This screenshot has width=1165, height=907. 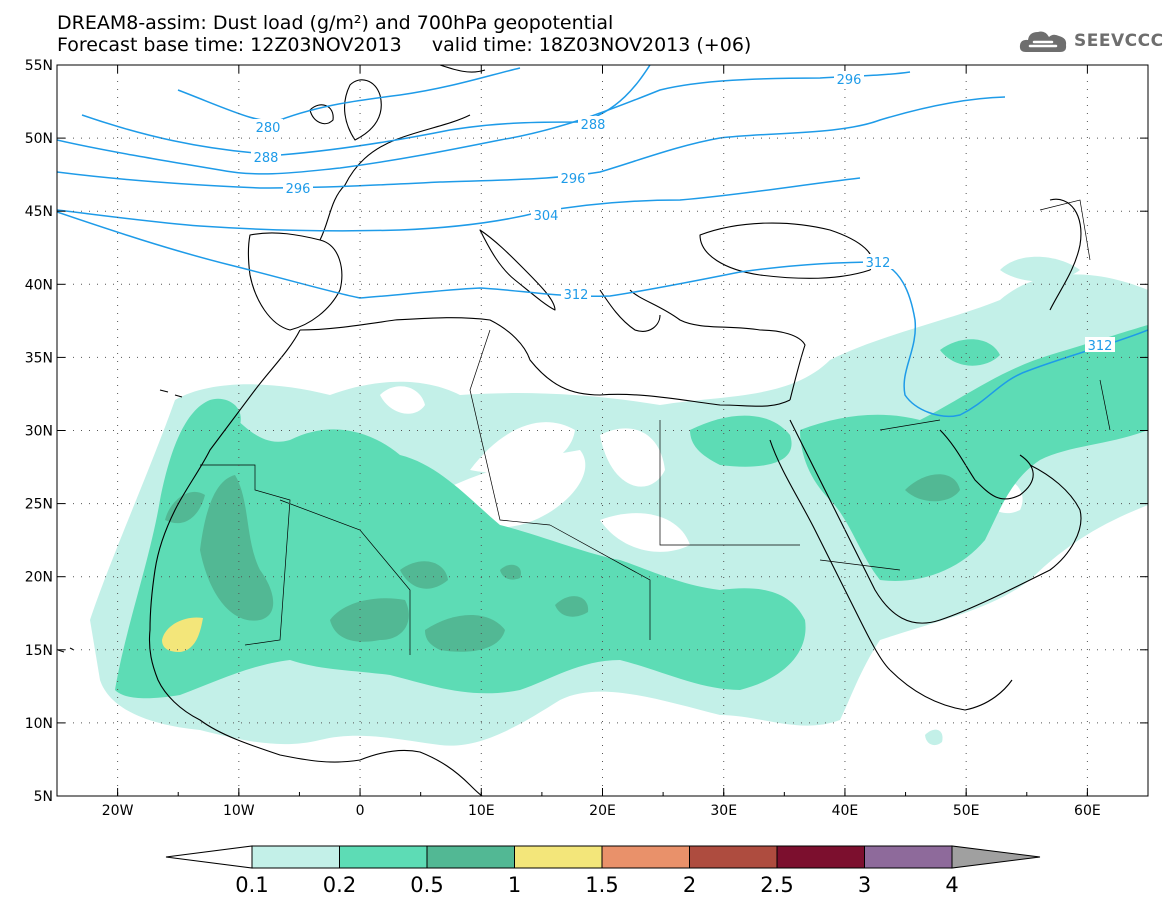 I want to click on colorbar-label: 3, so click(x=864, y=885).